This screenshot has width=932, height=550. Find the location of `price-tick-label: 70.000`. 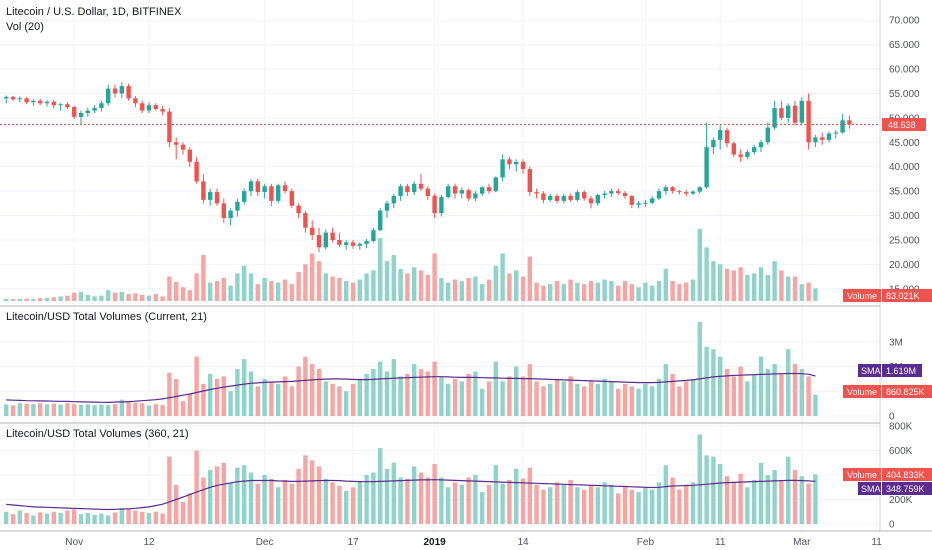

price-tick-label: 70.000 is located at coordinates (904, 21).